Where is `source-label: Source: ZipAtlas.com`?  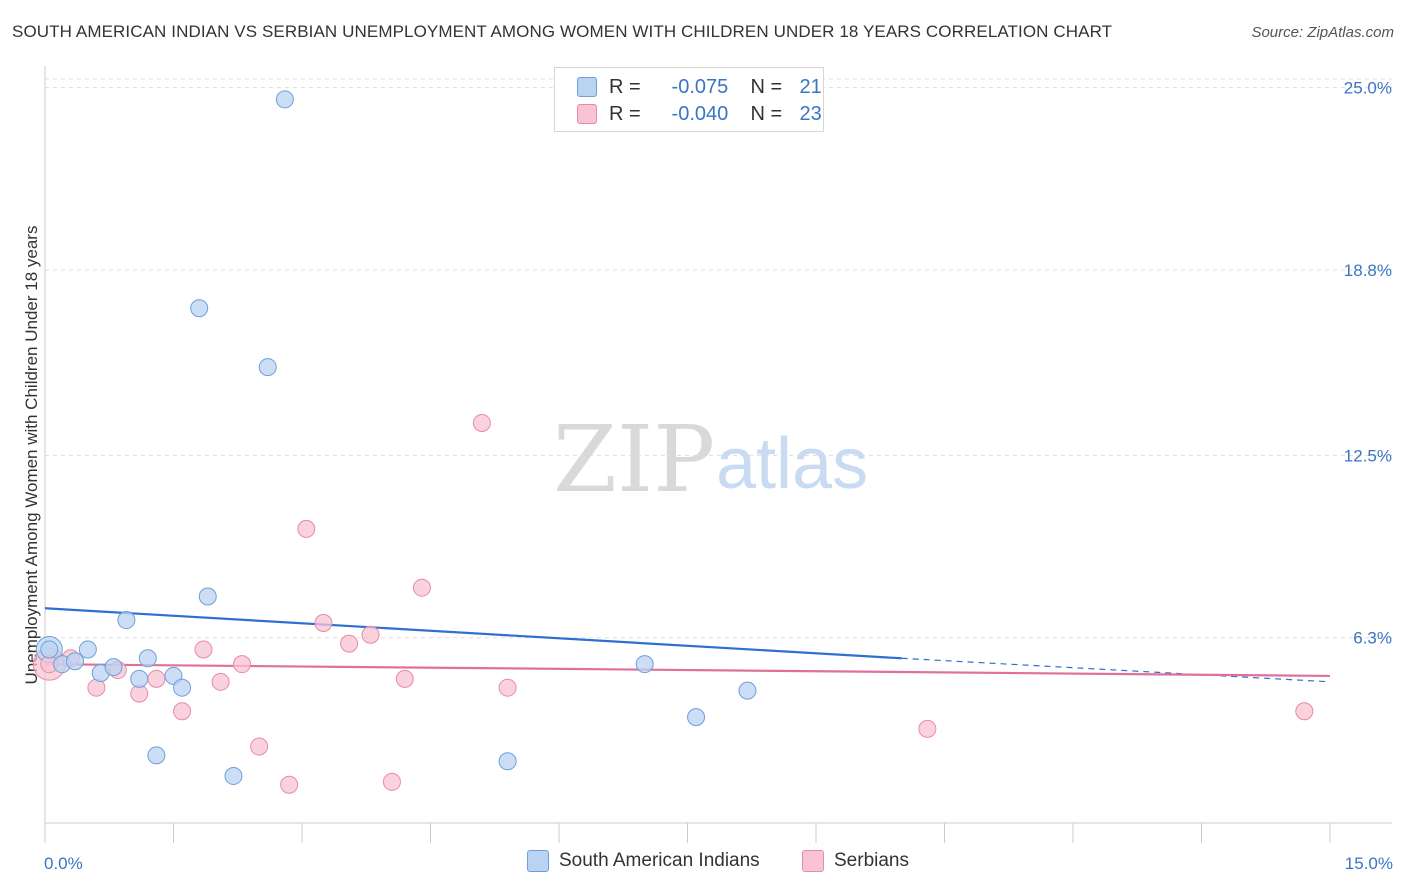 source-label: Source: ZipAtlas.com is located at coordinates (1322, 32).